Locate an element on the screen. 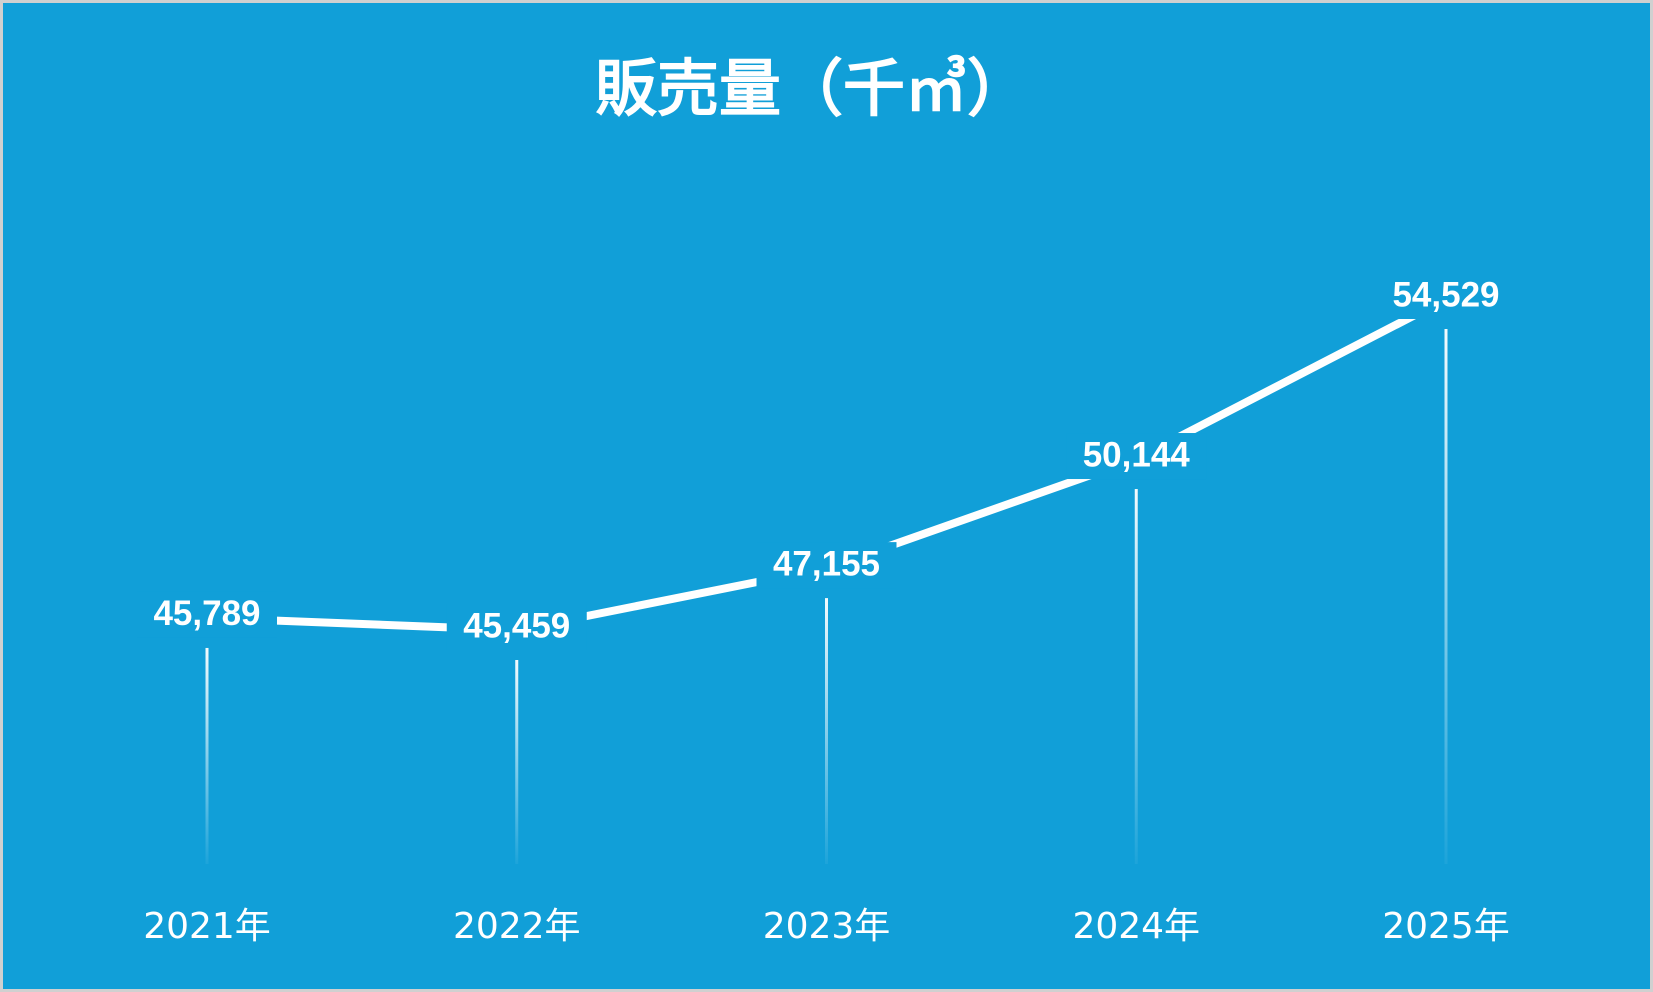 Image resolution: width=1653 pixels, height=992 pixels. value-label: 45,459 is located at coordinates (516, 625).